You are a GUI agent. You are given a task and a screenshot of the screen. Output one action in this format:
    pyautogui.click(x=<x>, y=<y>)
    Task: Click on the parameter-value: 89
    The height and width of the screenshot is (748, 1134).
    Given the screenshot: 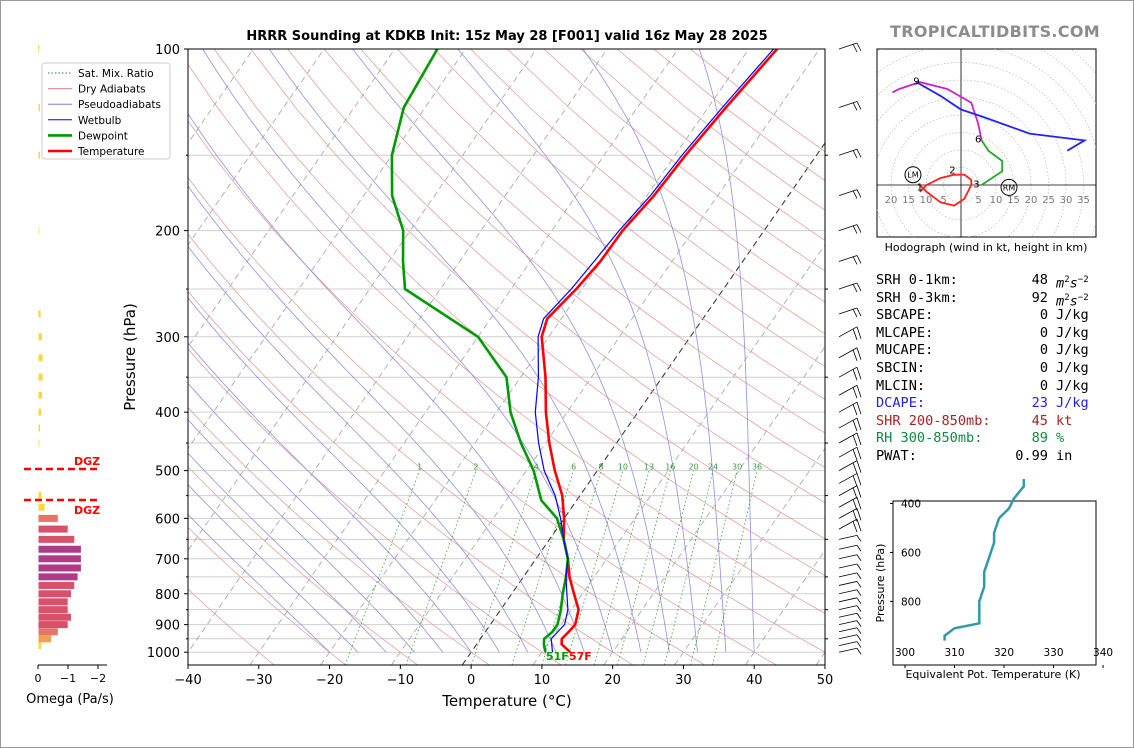 What is the action you would take?
    pyautogui.click(x=1039, y=438)
    